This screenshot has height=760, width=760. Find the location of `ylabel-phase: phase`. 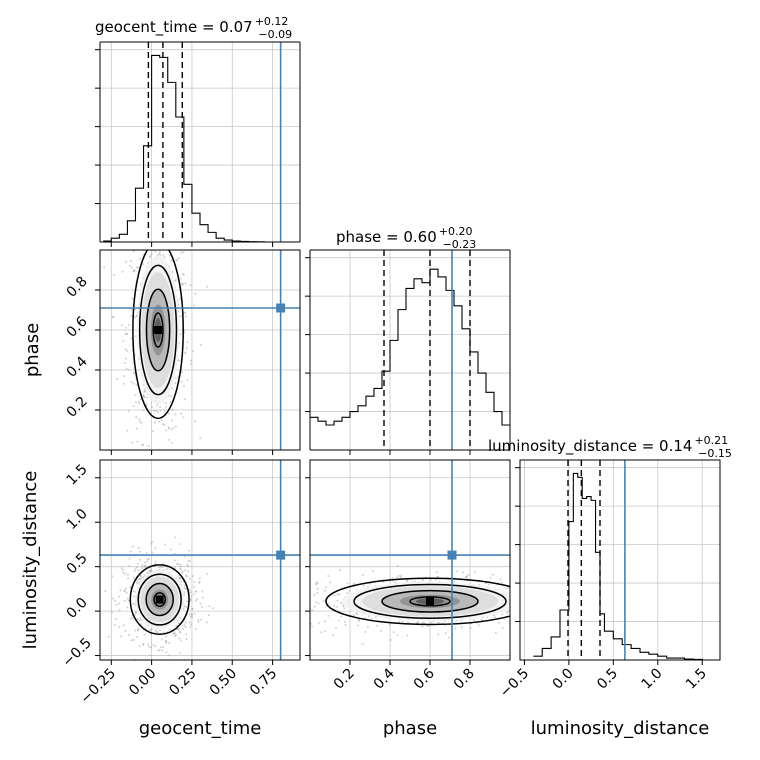

ylabel-phase: phase is located at coordinates (32, 350).